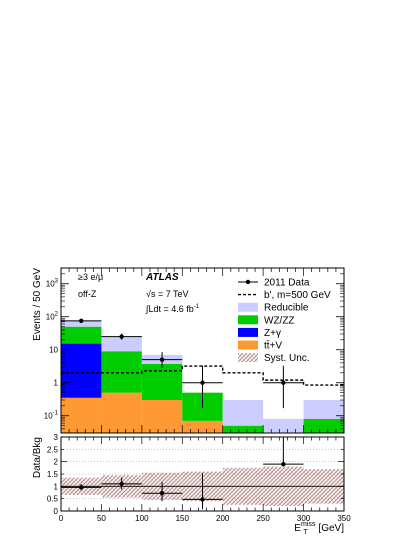 This screenshot has height=542, width=415. I want to click on x-tick-label-6: 300, so click(304, 518).